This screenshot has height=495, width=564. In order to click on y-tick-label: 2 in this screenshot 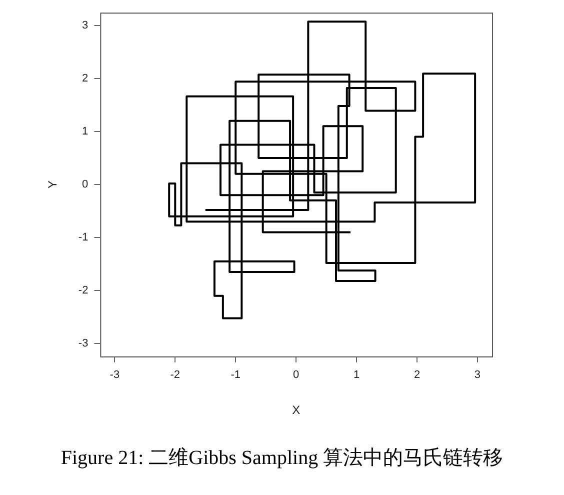, I will do `click(85, 78)`.